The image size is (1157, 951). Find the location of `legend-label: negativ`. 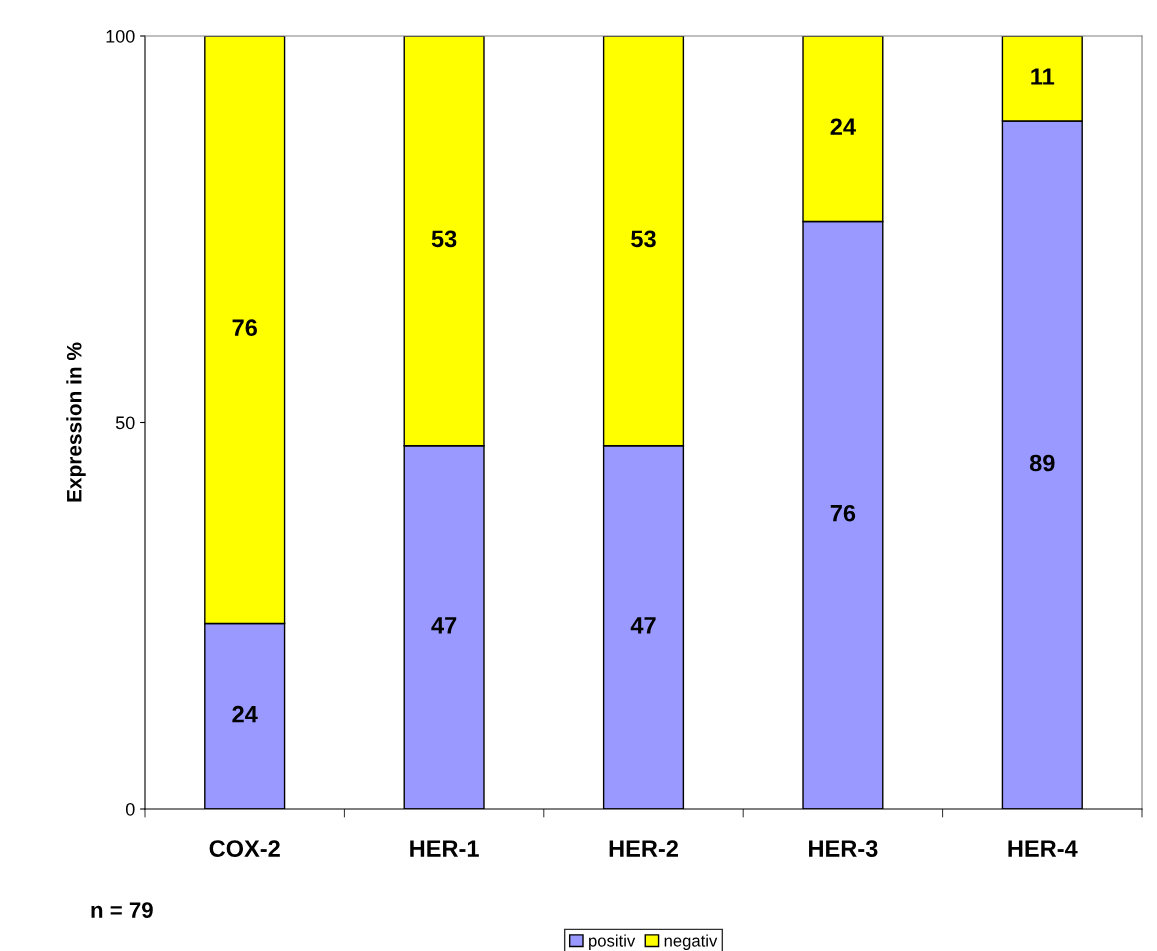

legend-label: negativ is located at coordinates (691, 942).